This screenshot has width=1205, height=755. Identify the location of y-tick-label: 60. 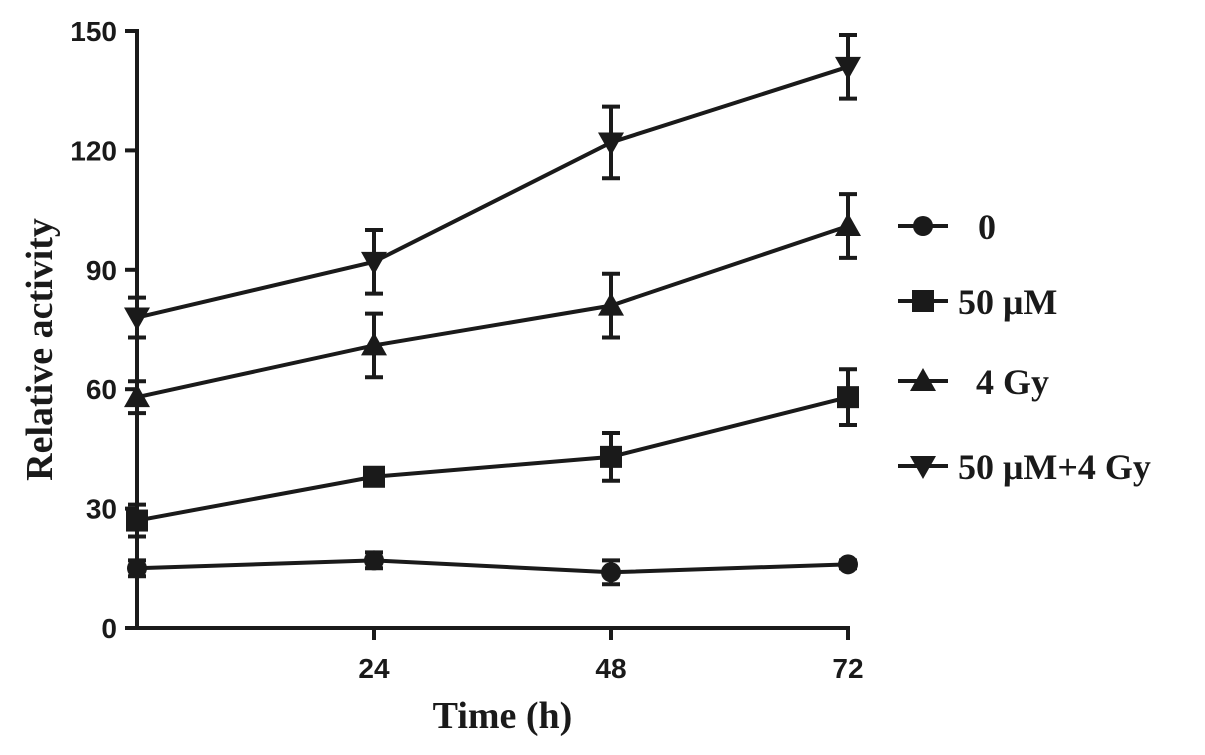
(101, 389).